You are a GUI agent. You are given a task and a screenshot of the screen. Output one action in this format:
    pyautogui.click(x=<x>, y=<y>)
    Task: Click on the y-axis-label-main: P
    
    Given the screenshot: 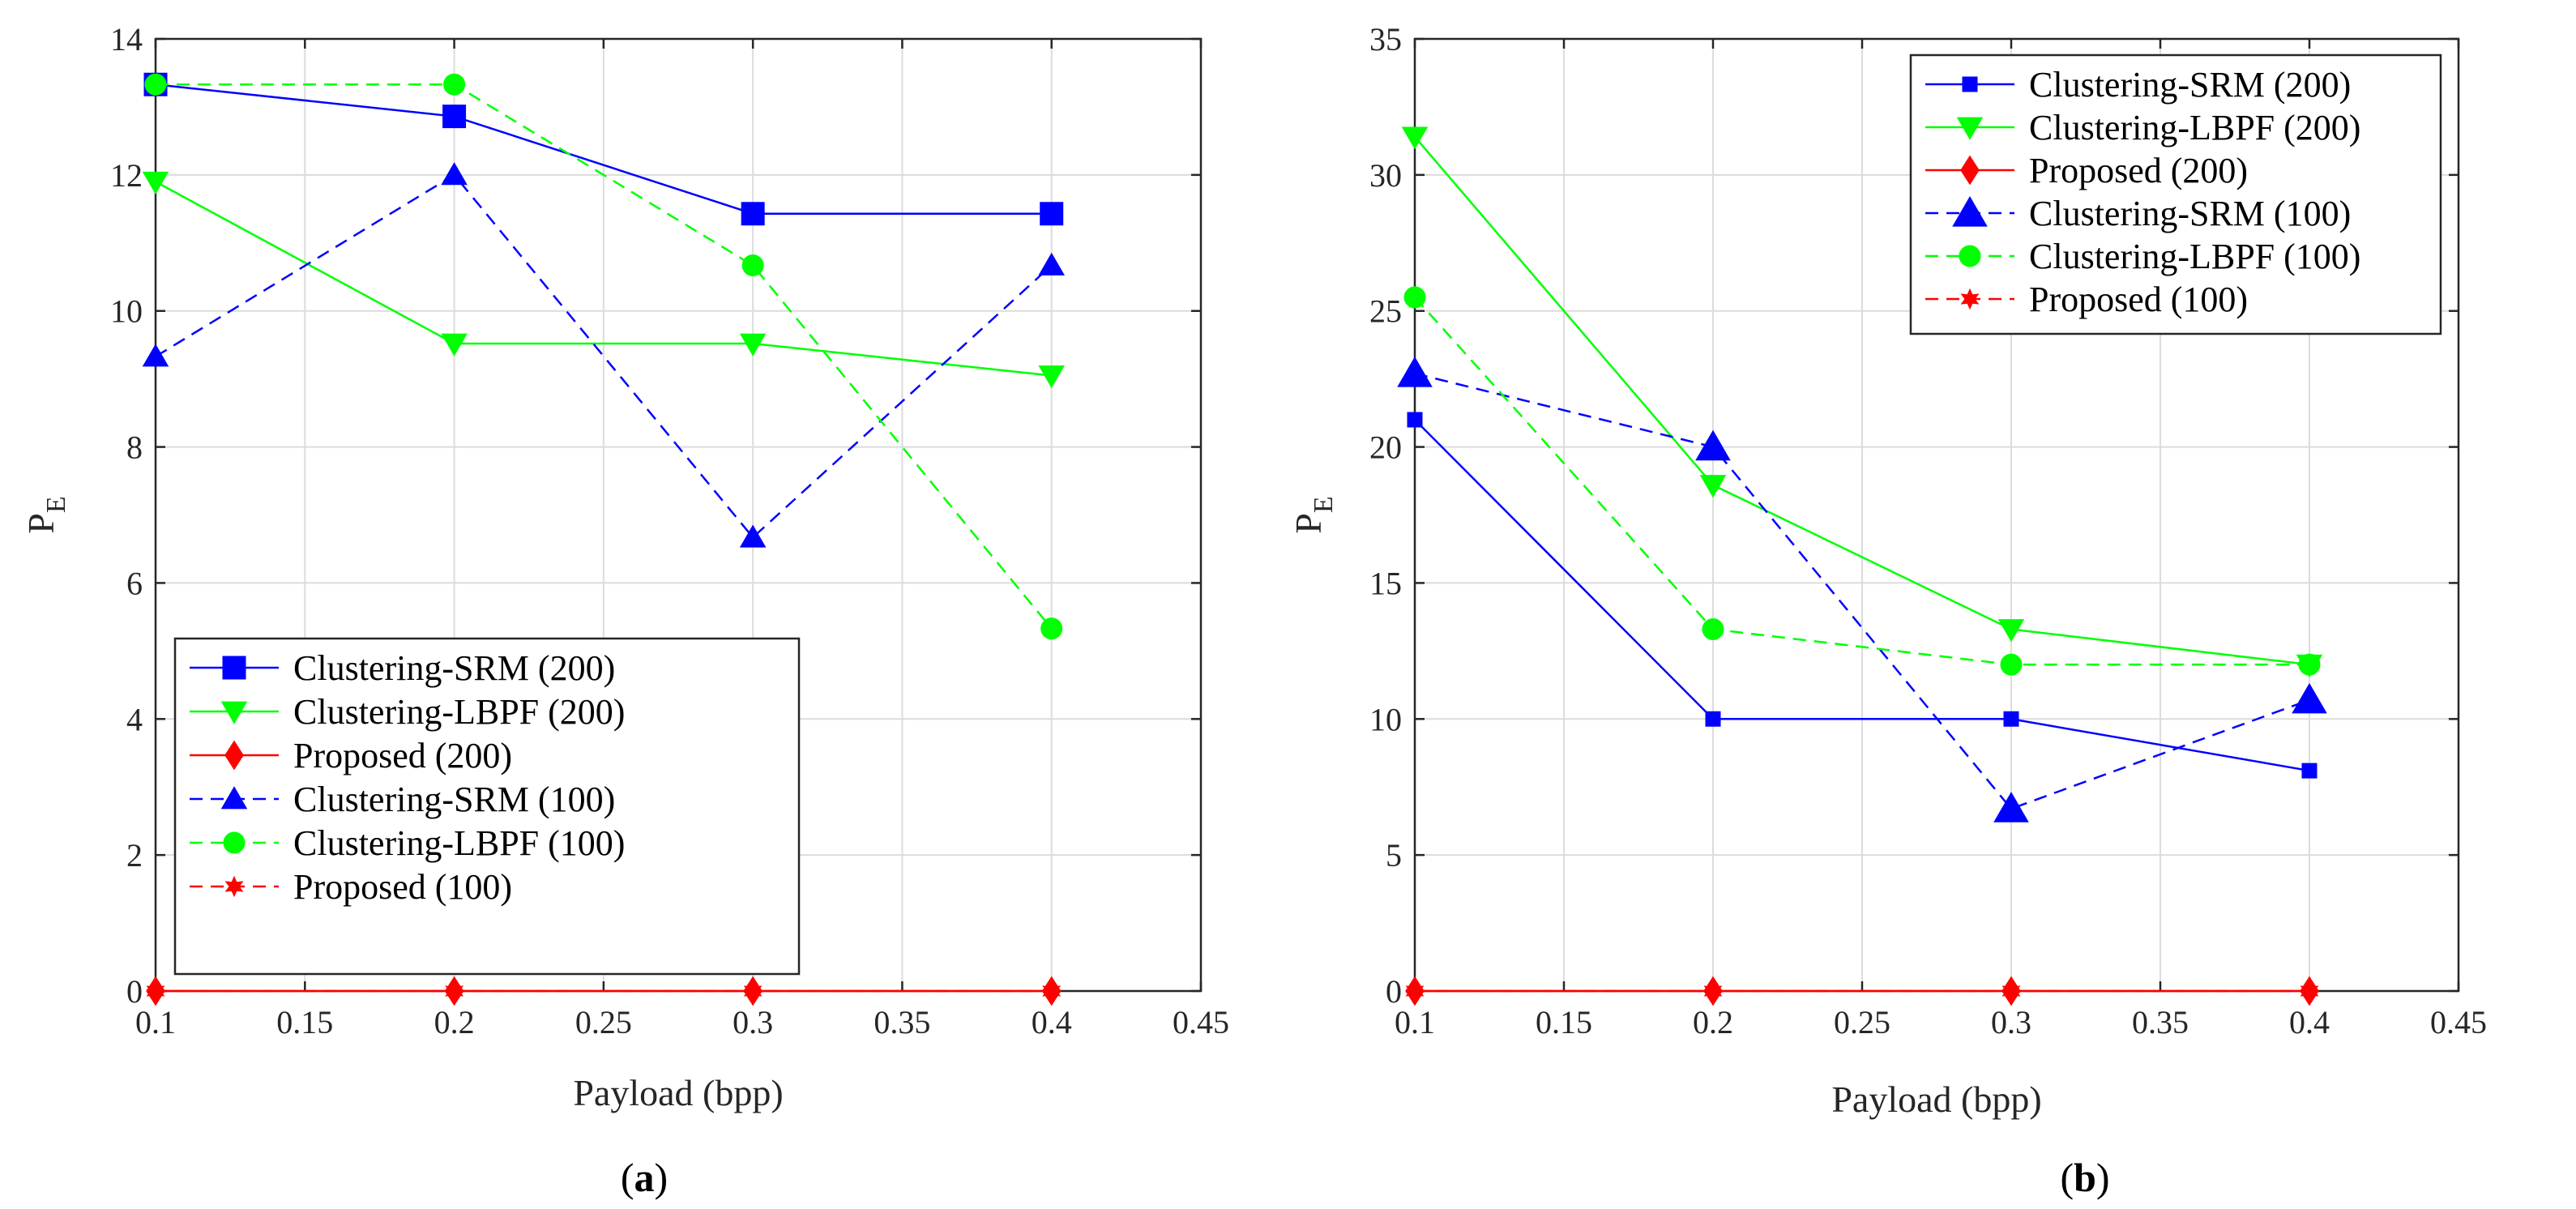 What is the action you would take?
    pyautogui.click(x=41, y=523)
    